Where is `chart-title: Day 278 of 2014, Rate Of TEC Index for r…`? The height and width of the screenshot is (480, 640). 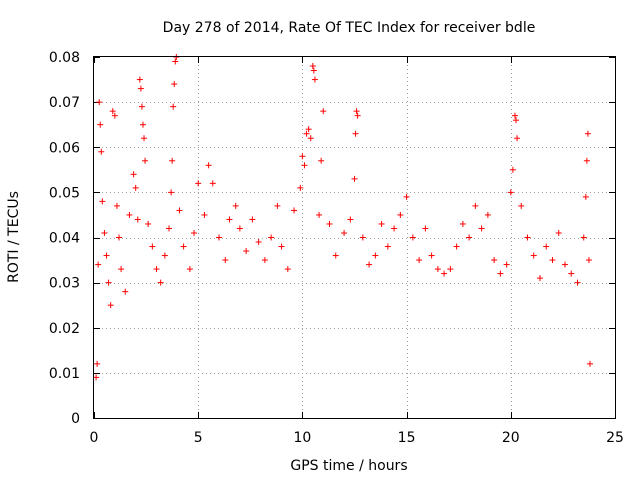 chart-title: Day 278 of 2014, Rate Of TEC Index for r… is located at coordinates (349, 28).